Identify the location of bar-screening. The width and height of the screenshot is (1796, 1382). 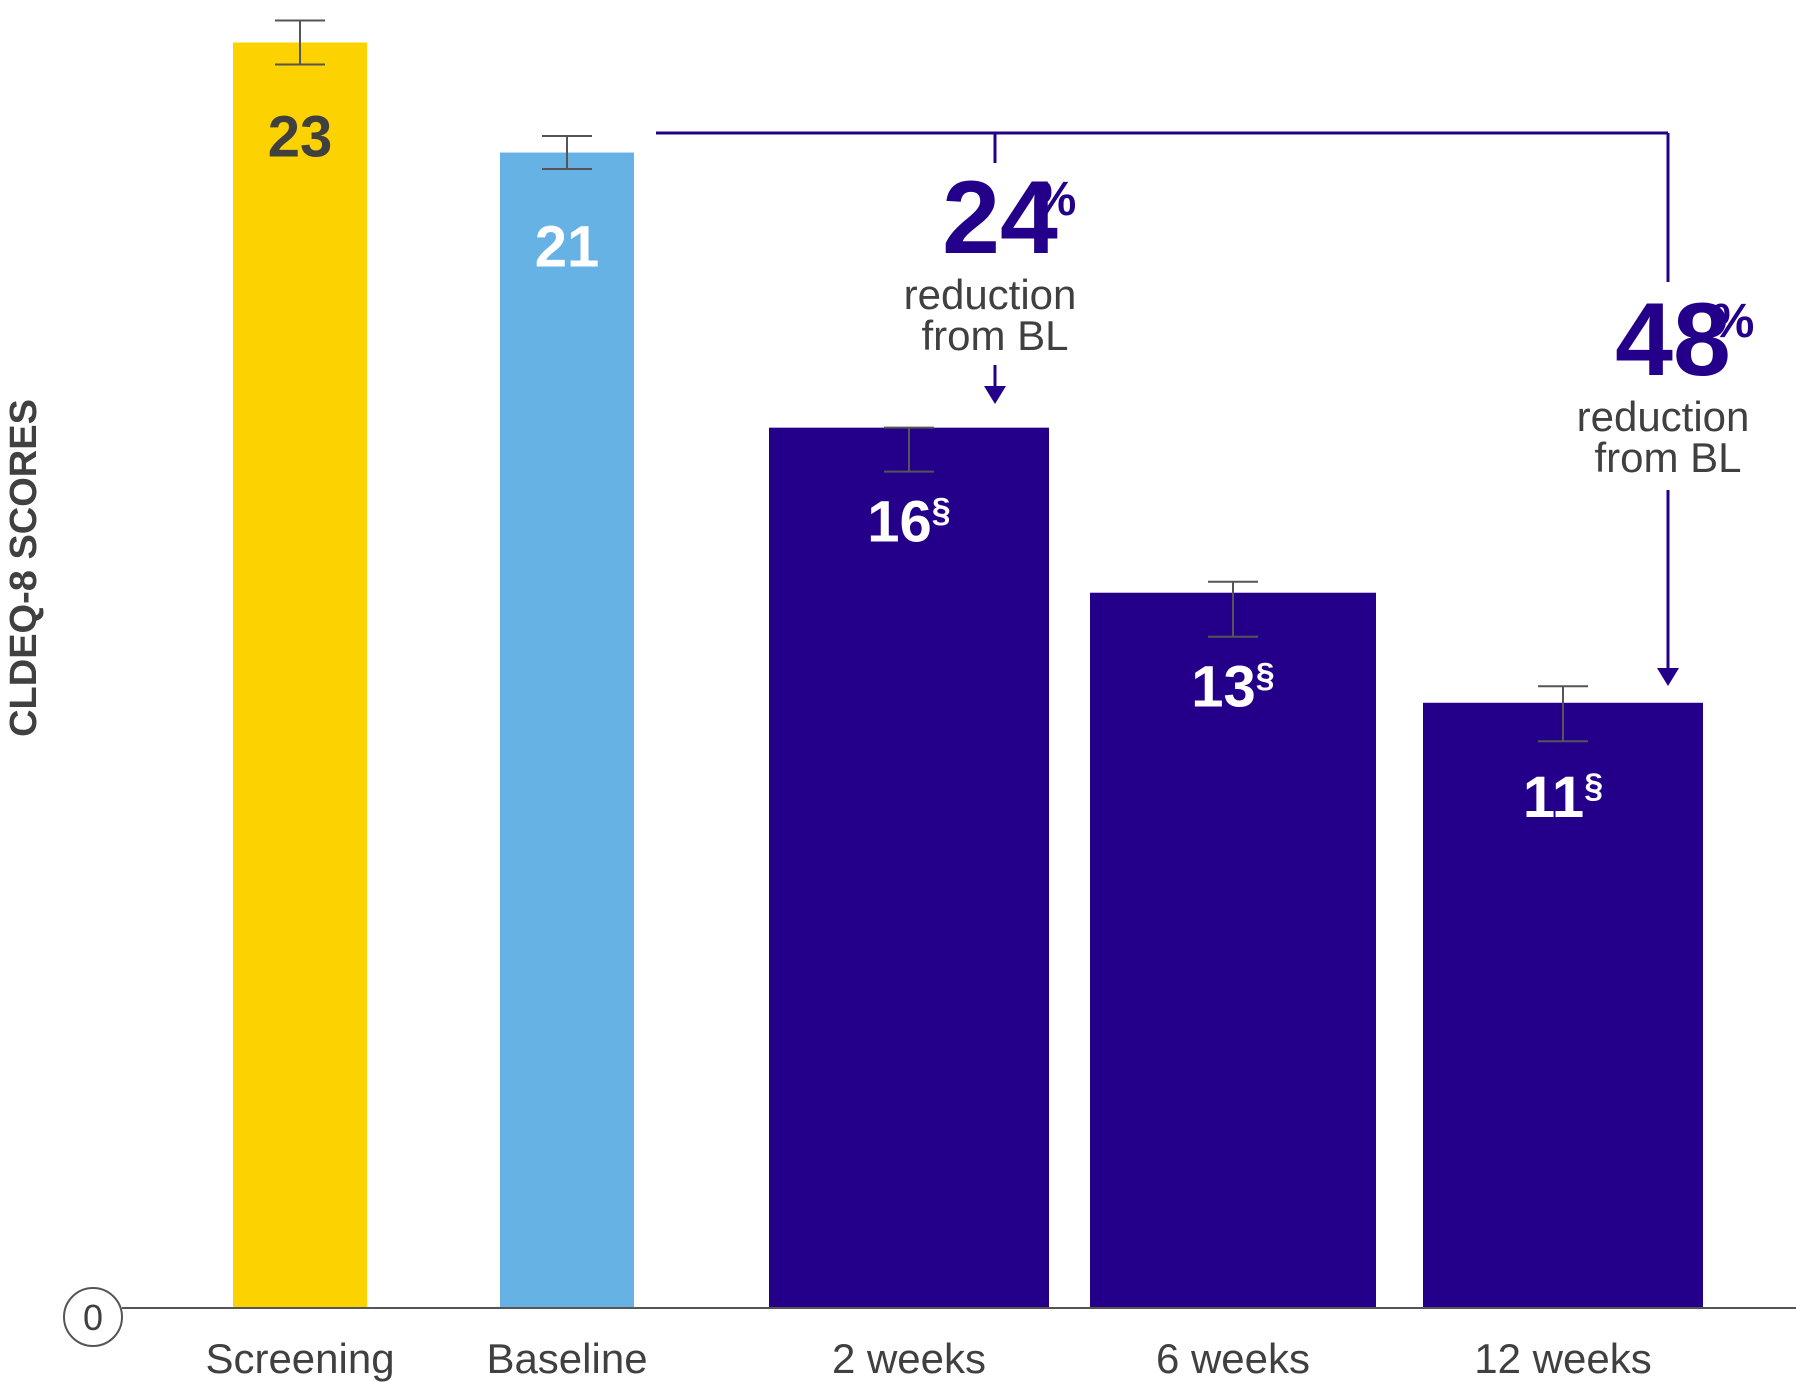
(300, 675).